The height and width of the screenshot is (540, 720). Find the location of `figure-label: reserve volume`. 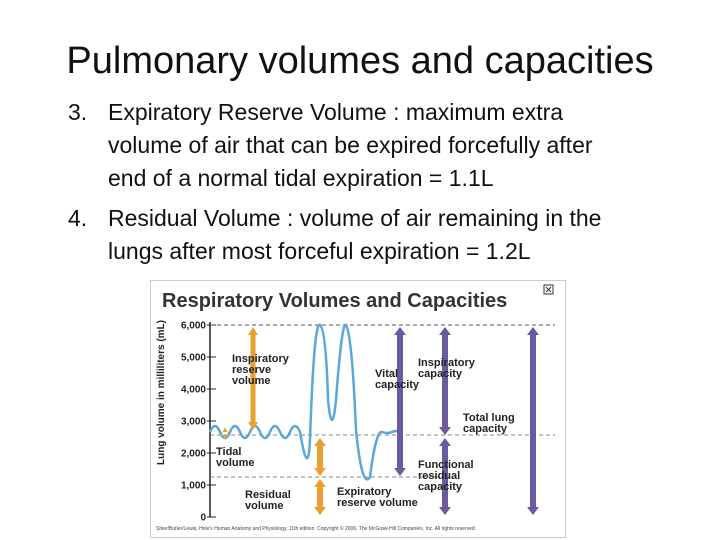

figure-label: reserve volume is located at coordinates (377, 503).